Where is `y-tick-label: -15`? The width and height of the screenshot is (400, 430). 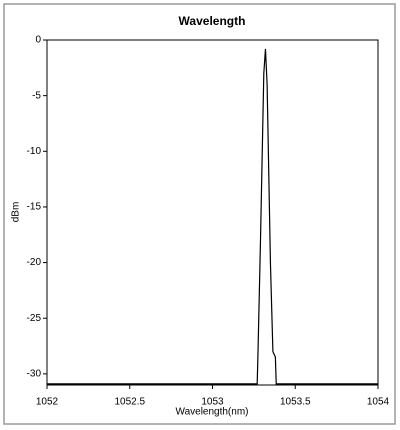 y-tick-label: -15 is located at coordinates (34, 207).